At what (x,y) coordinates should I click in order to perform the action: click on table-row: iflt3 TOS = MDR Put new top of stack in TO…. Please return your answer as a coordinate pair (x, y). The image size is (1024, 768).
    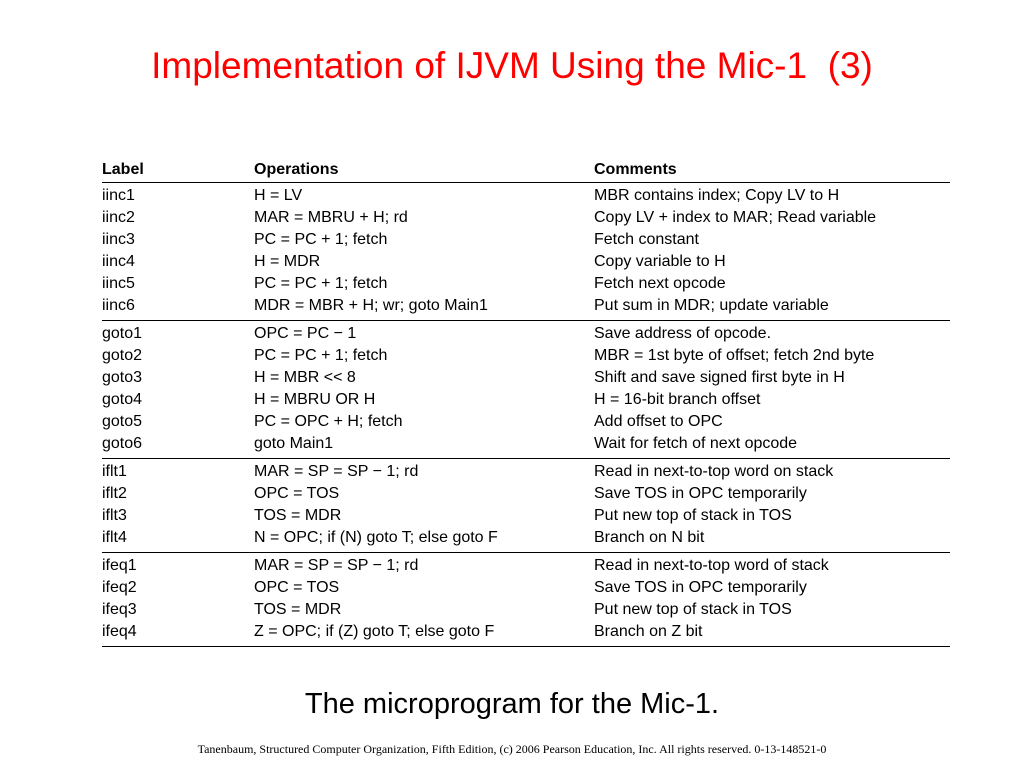
    Looking at the image, I should click on (526, 516).